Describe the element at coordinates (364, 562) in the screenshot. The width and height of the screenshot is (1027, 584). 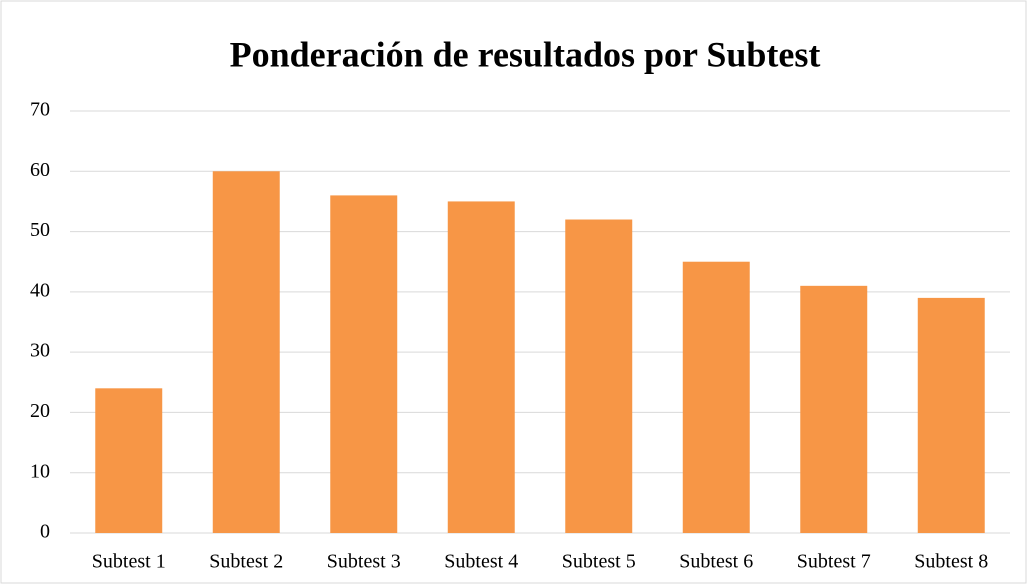
I see `x-tick-label: Subtest 3` at that location.